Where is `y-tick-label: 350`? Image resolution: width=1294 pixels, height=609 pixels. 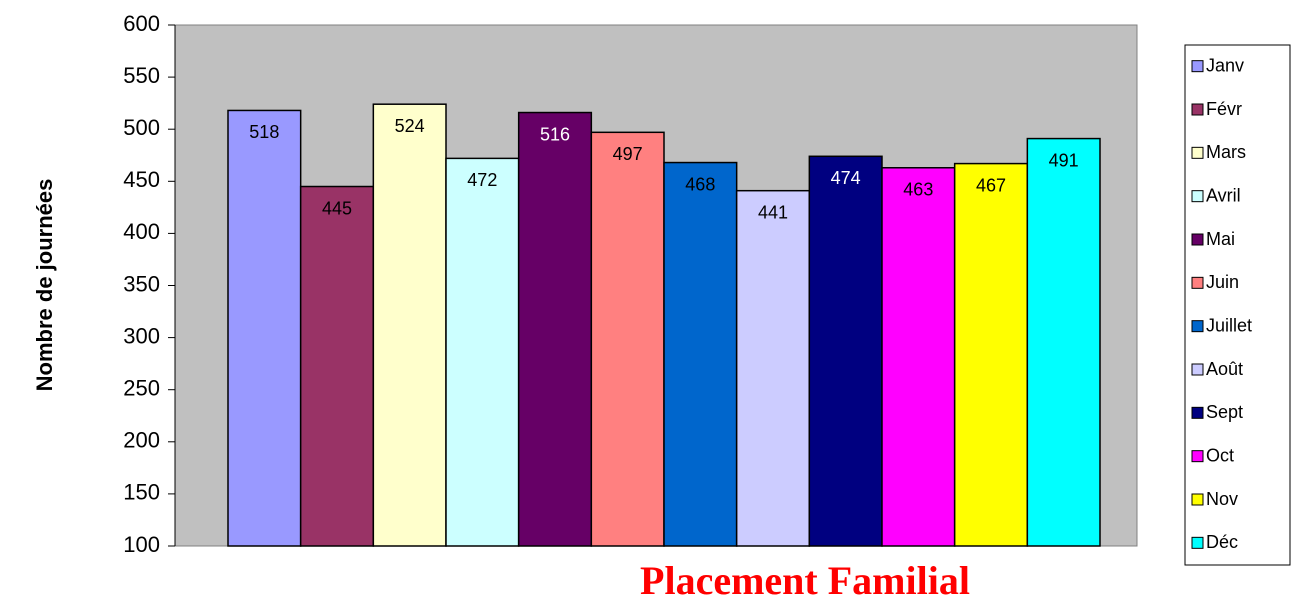
y-tick-label: 350 is located at coordinates (141, 283).